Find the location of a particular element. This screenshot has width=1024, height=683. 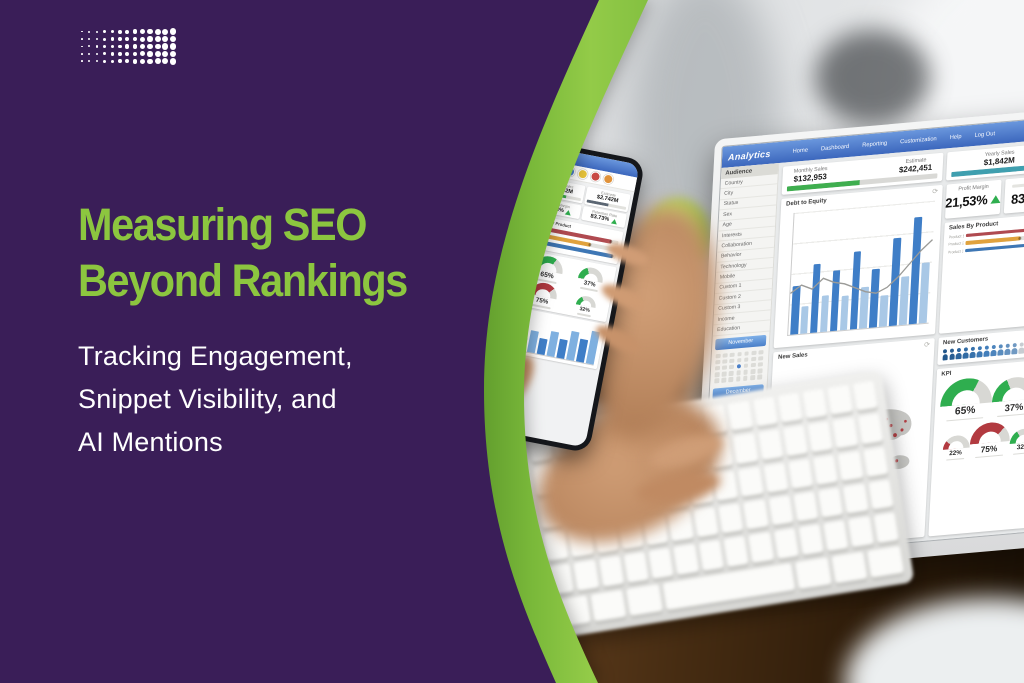

phone-chart-bar is located at coordinates (592, 348).